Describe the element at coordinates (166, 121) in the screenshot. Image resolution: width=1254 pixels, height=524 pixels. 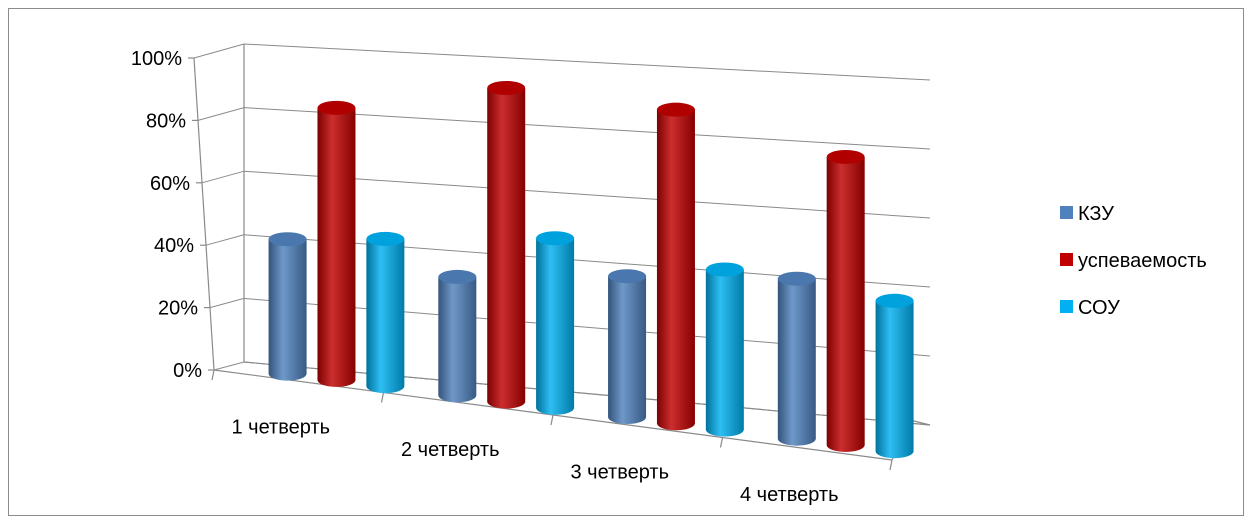
I see `y-tick-label: 80%` at that location.